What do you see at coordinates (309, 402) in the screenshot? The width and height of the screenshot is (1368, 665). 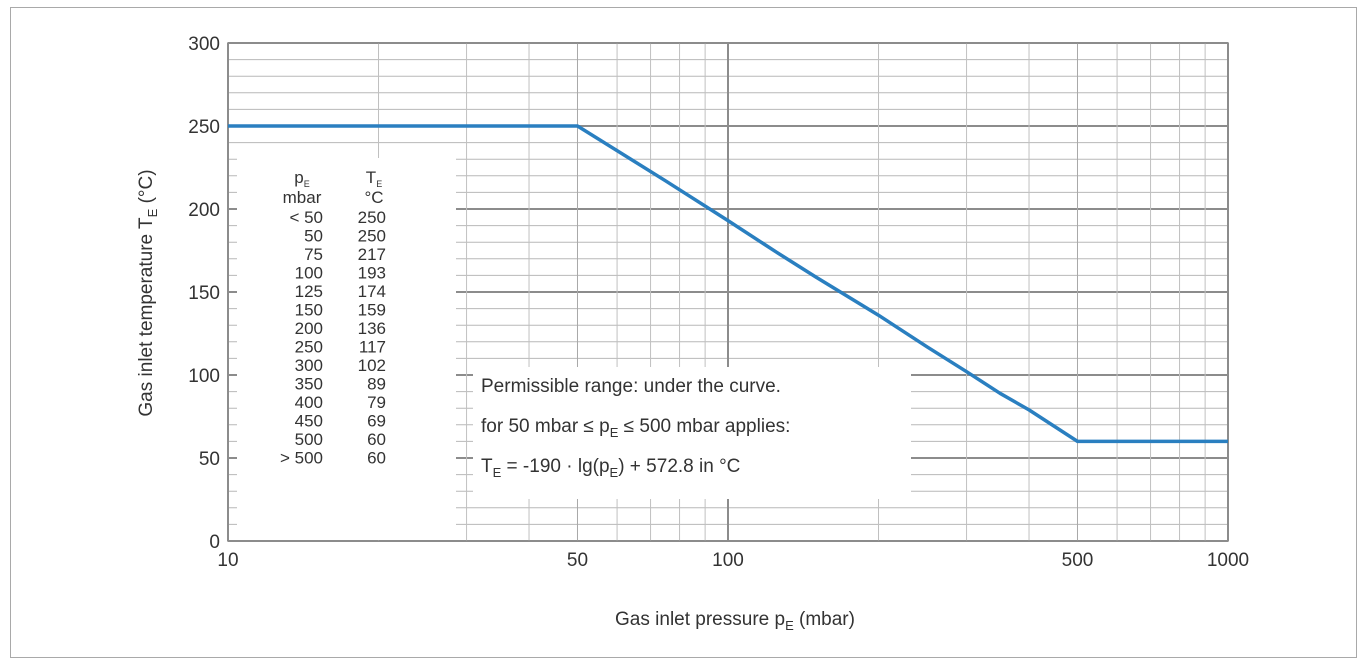 I see `table-cell-pressure: 400` at bounding box center [309, 402].